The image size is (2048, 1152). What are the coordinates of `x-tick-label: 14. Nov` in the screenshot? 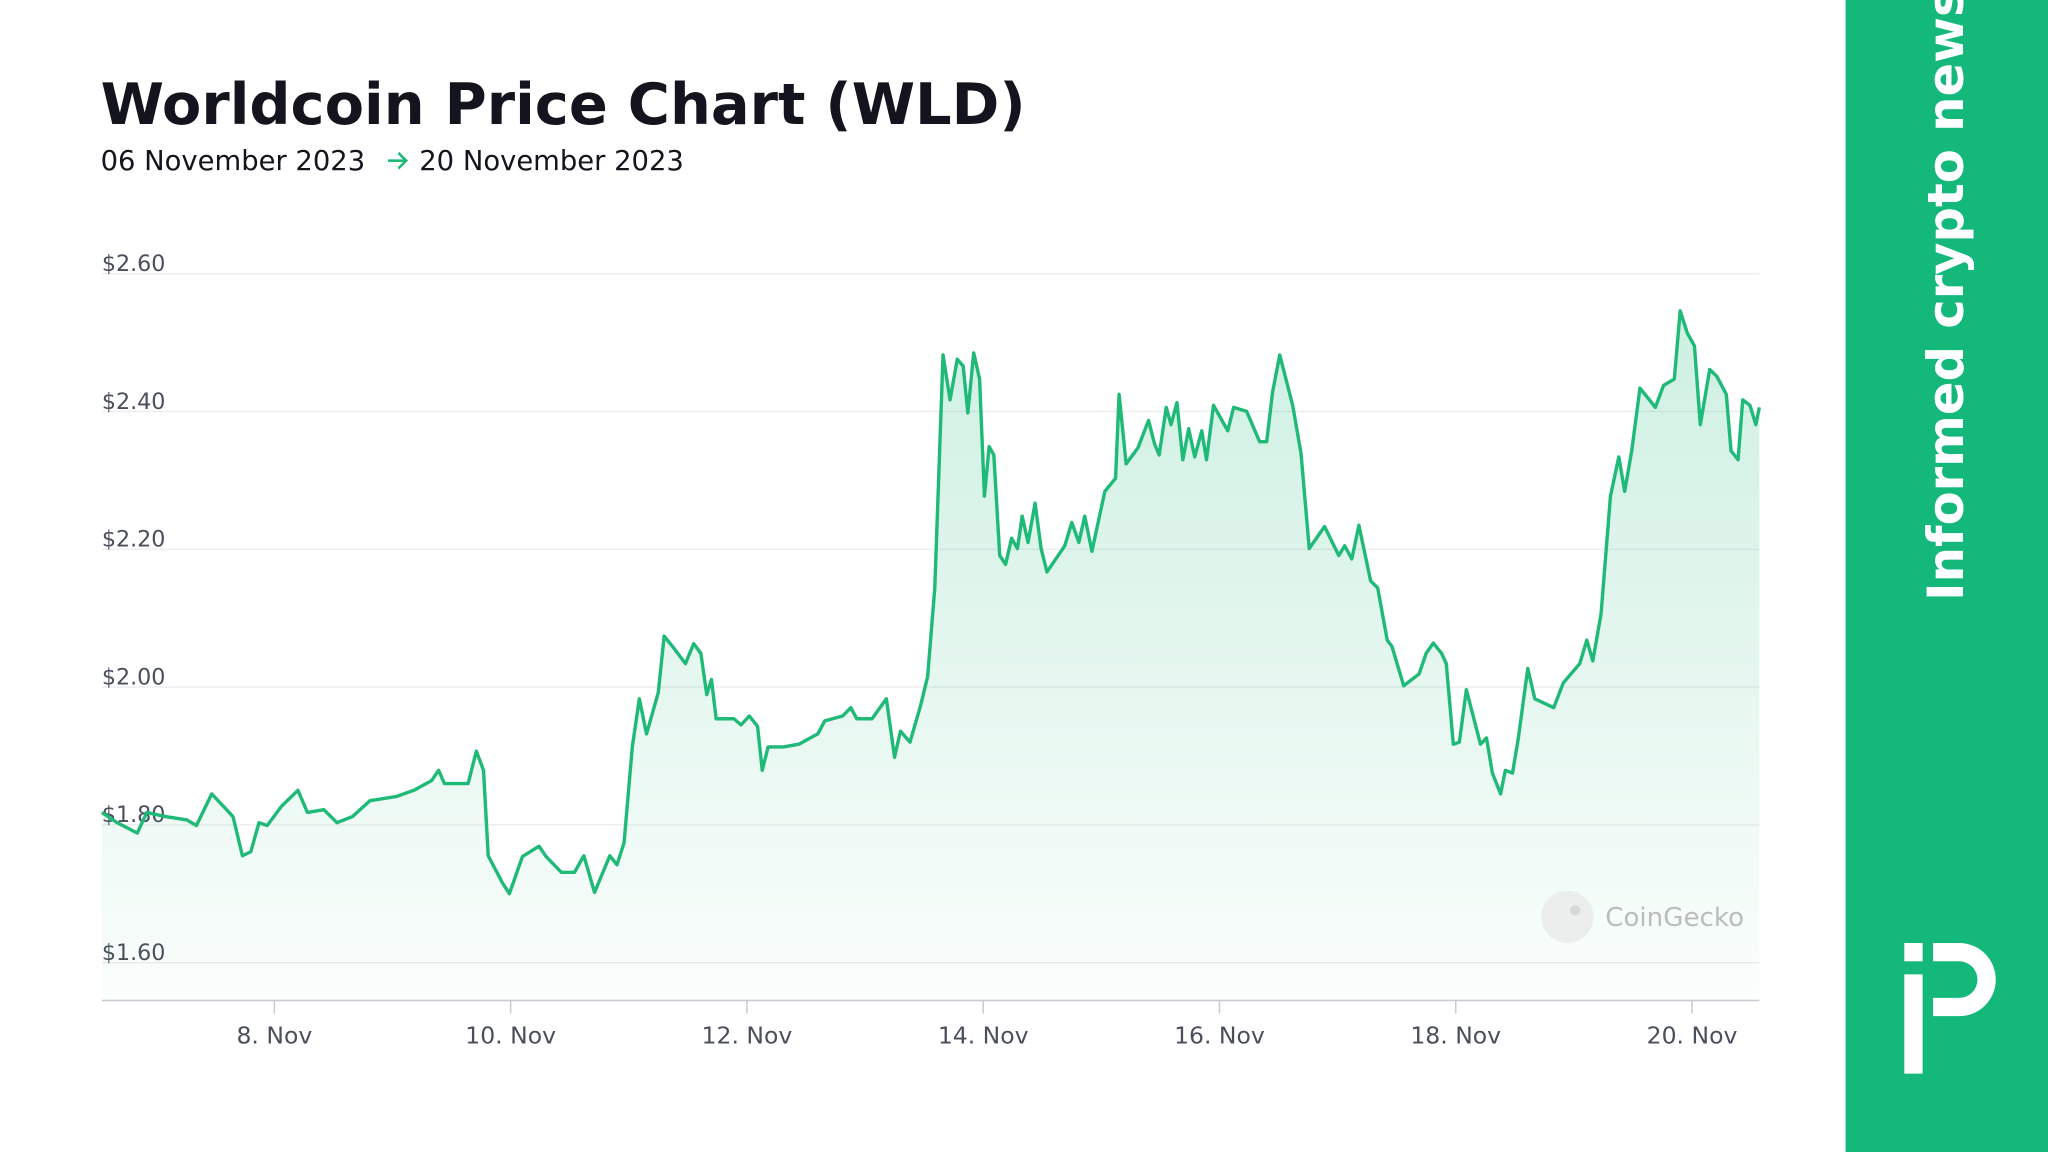 It's located at (983, 1036).